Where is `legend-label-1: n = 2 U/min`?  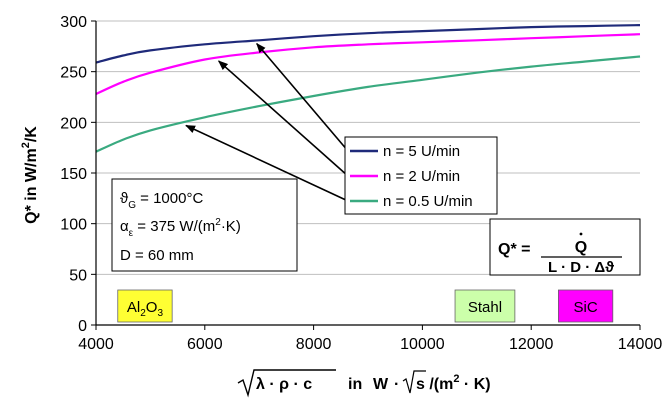
legend-label-1: n = 2 U/min is located at coordinates (421, 176).